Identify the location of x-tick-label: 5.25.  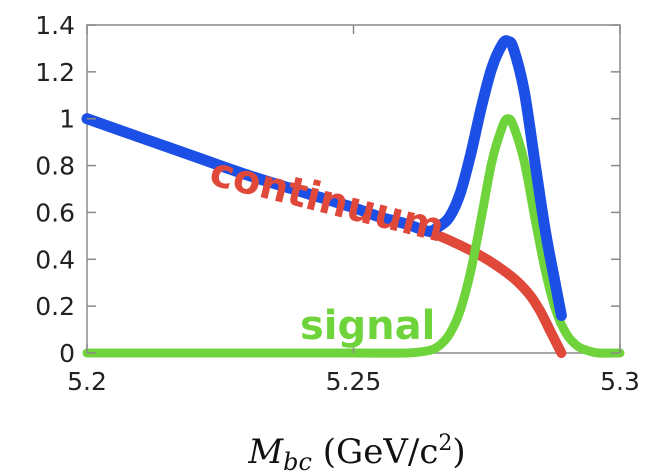
(354, 381).